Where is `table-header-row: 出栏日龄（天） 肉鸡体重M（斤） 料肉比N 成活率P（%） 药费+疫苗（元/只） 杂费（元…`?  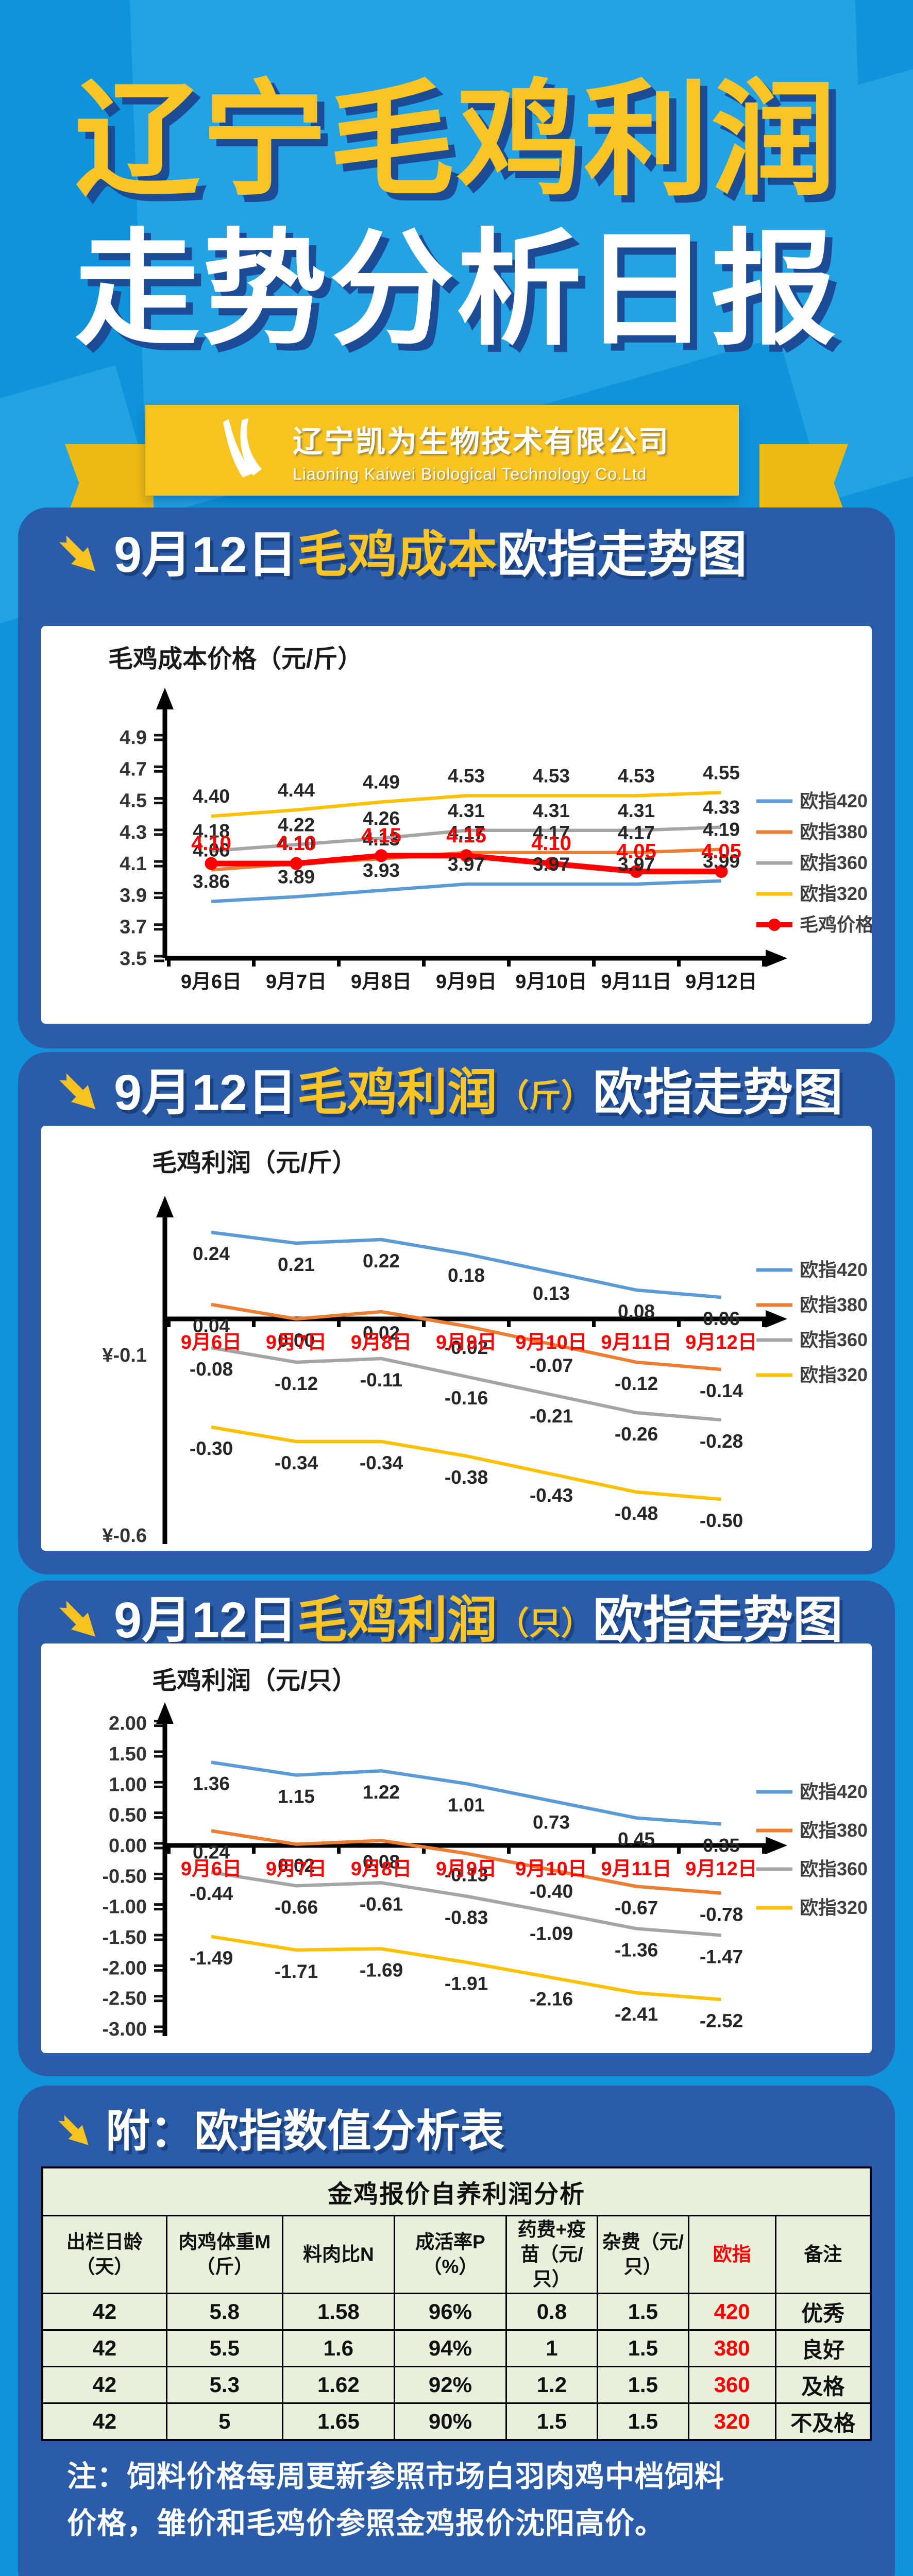
table-header-row: 出栏日龄（天） 肉鸡体重M（斤） 料肉比N 成活率P（%） 药费+疫苗（元/只） 杂费（元… is located at coordinates (457, 2254).